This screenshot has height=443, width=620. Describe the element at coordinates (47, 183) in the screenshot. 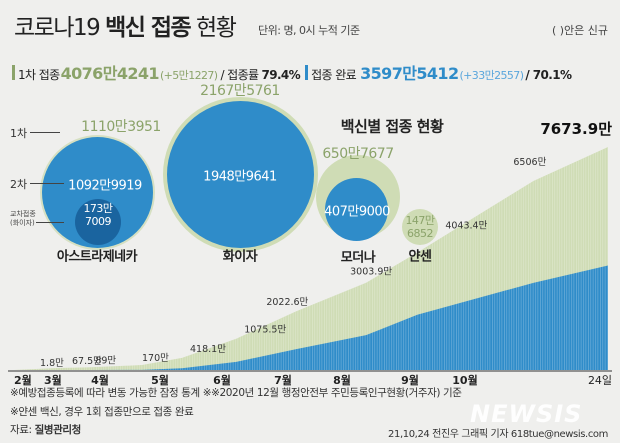

I see `second-leader-line` at that location.